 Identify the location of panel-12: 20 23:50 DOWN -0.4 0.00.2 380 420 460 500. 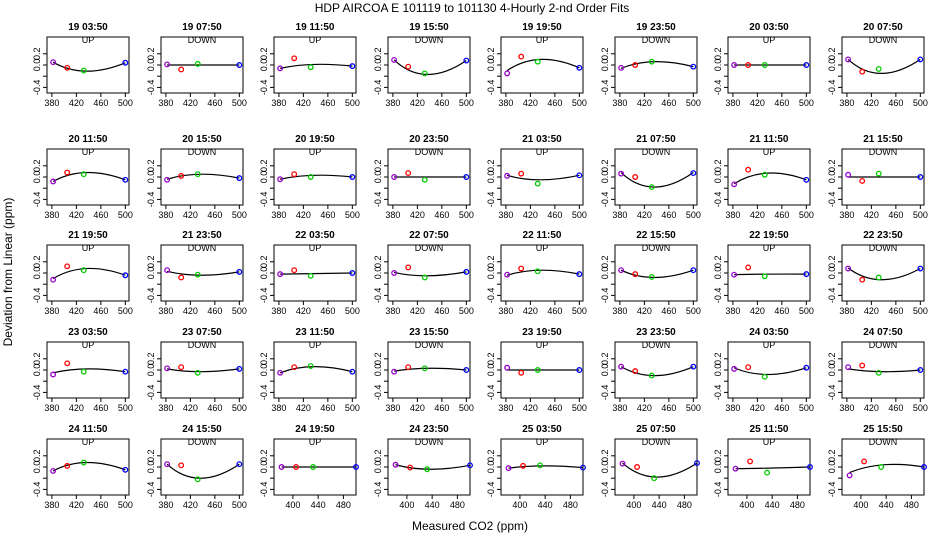
(423, 177).